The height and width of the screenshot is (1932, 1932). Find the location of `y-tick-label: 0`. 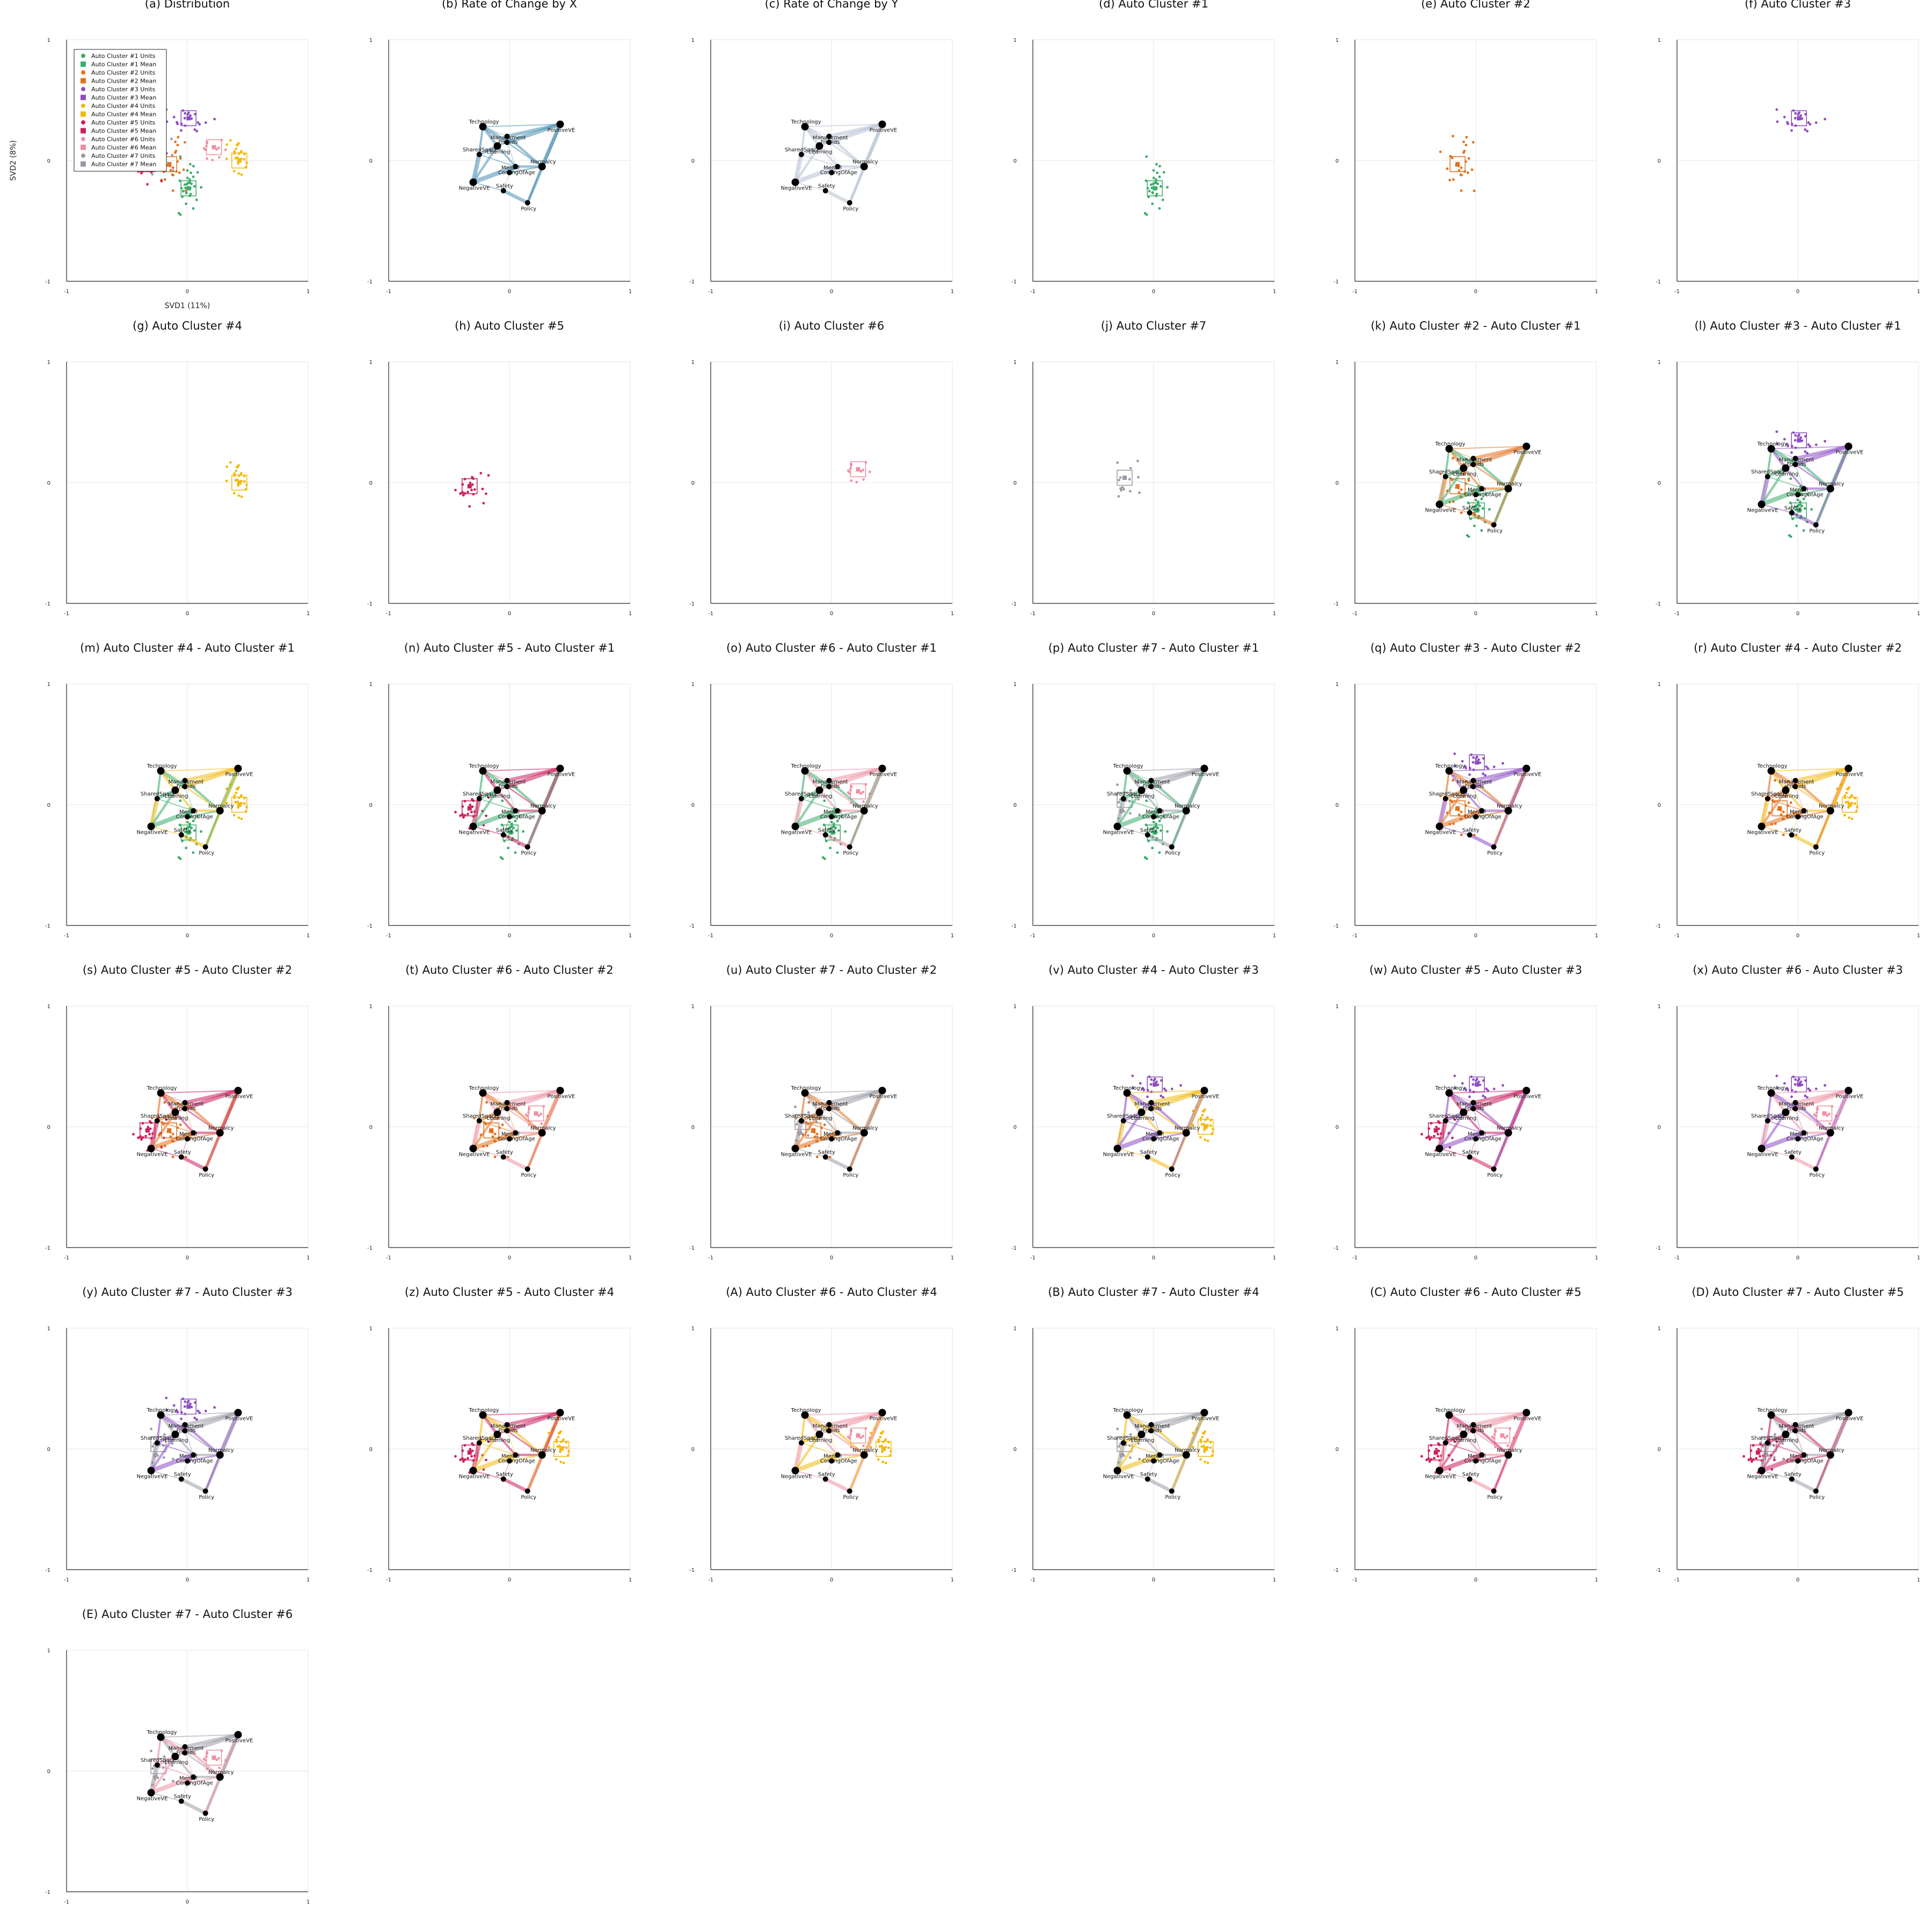

y-tick-label: 0 is located at coordinates (1015, 1128).